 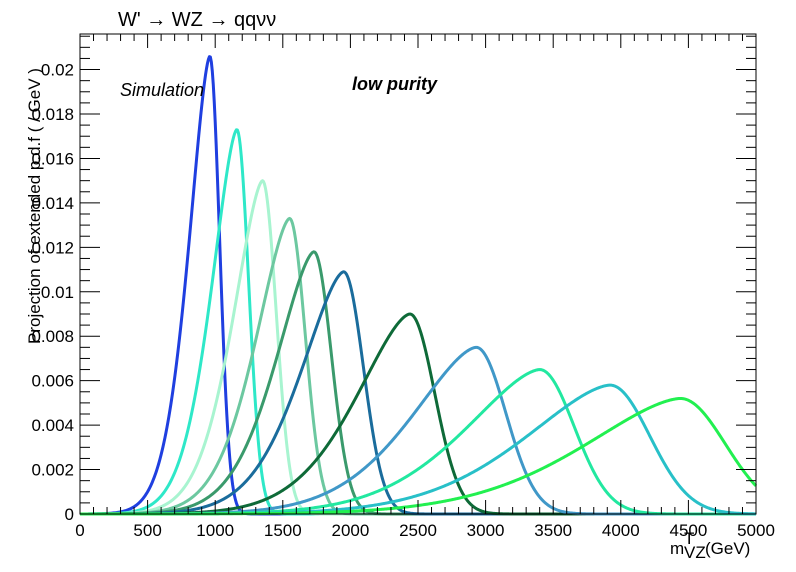 I want to click on x-axis-label-sup: T, so click(x=689, y=538).